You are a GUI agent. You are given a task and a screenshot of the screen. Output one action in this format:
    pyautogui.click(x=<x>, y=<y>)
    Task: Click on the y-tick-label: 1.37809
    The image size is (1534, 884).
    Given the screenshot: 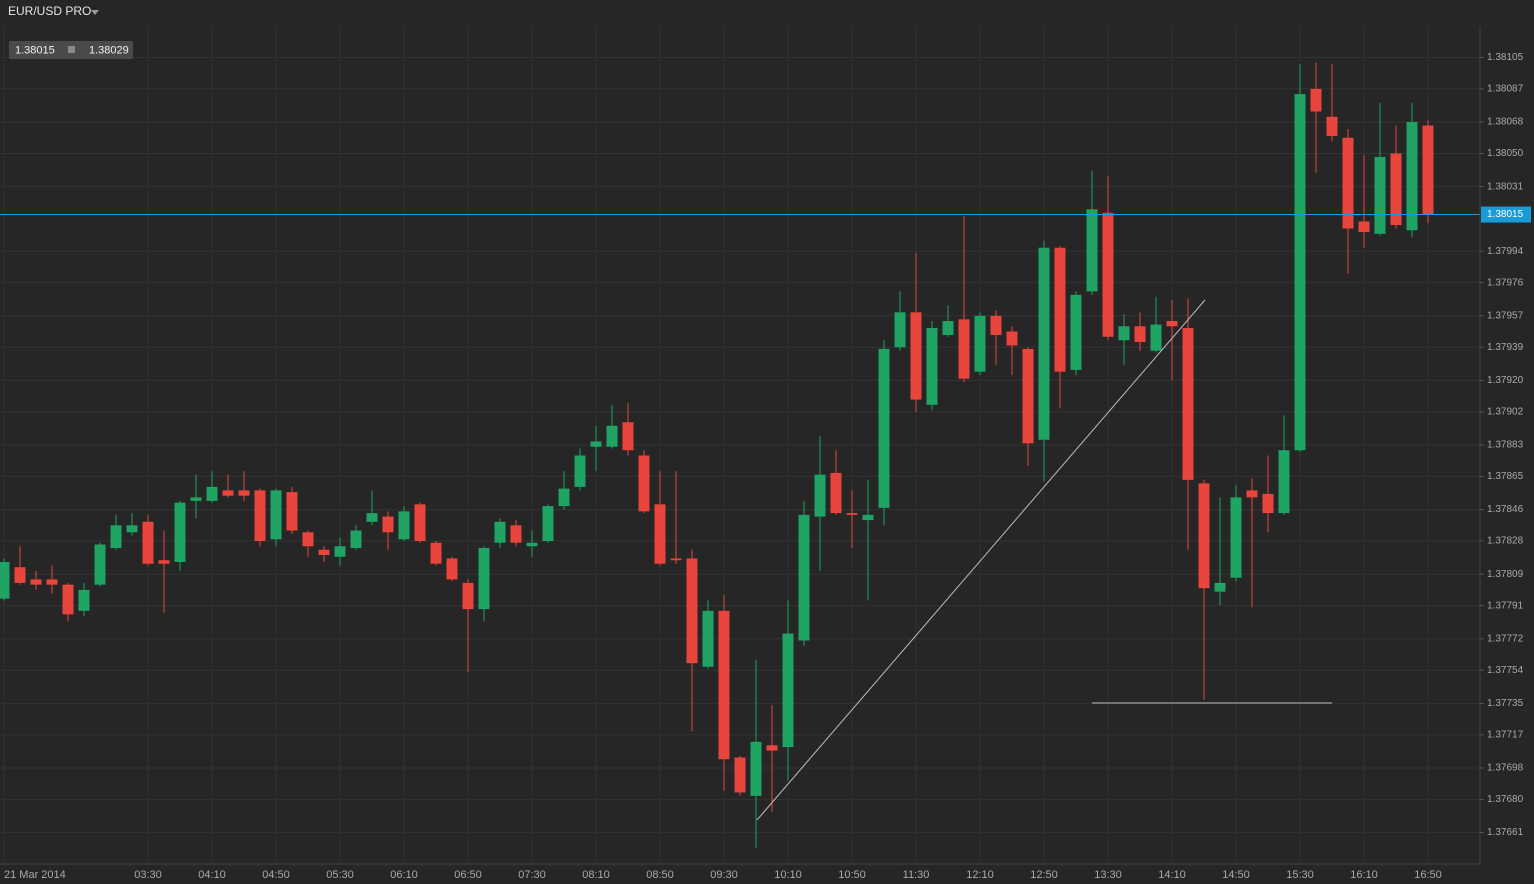 What is the action you would take?
    pyautogui.click(x=1505, y=574)
    